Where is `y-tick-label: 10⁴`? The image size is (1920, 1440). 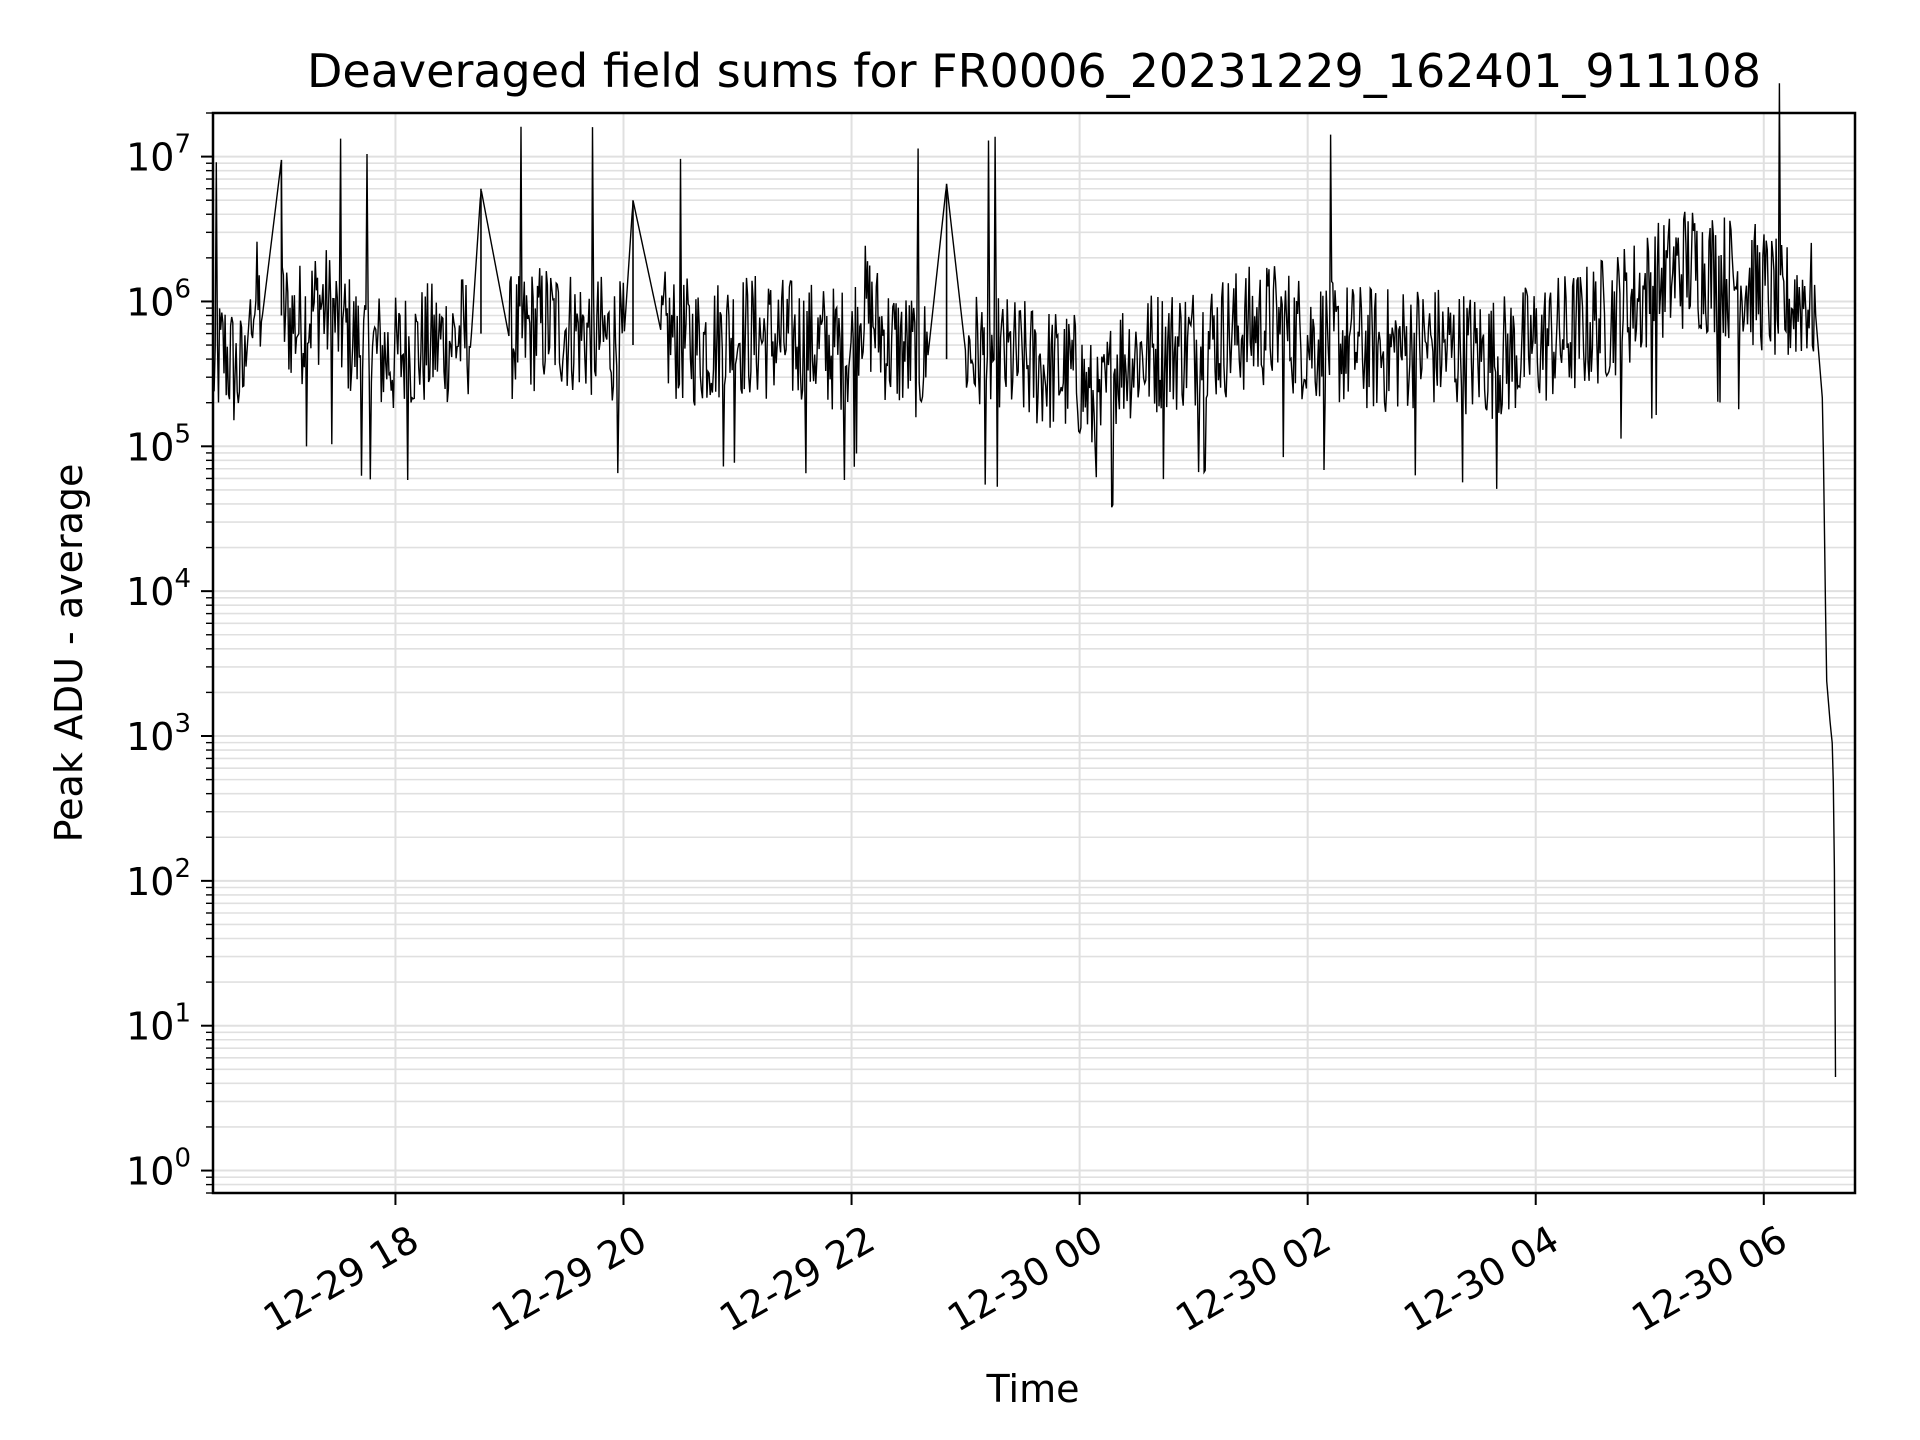 y-tick-label: 10⁴ is located at coordinates (158, 589).